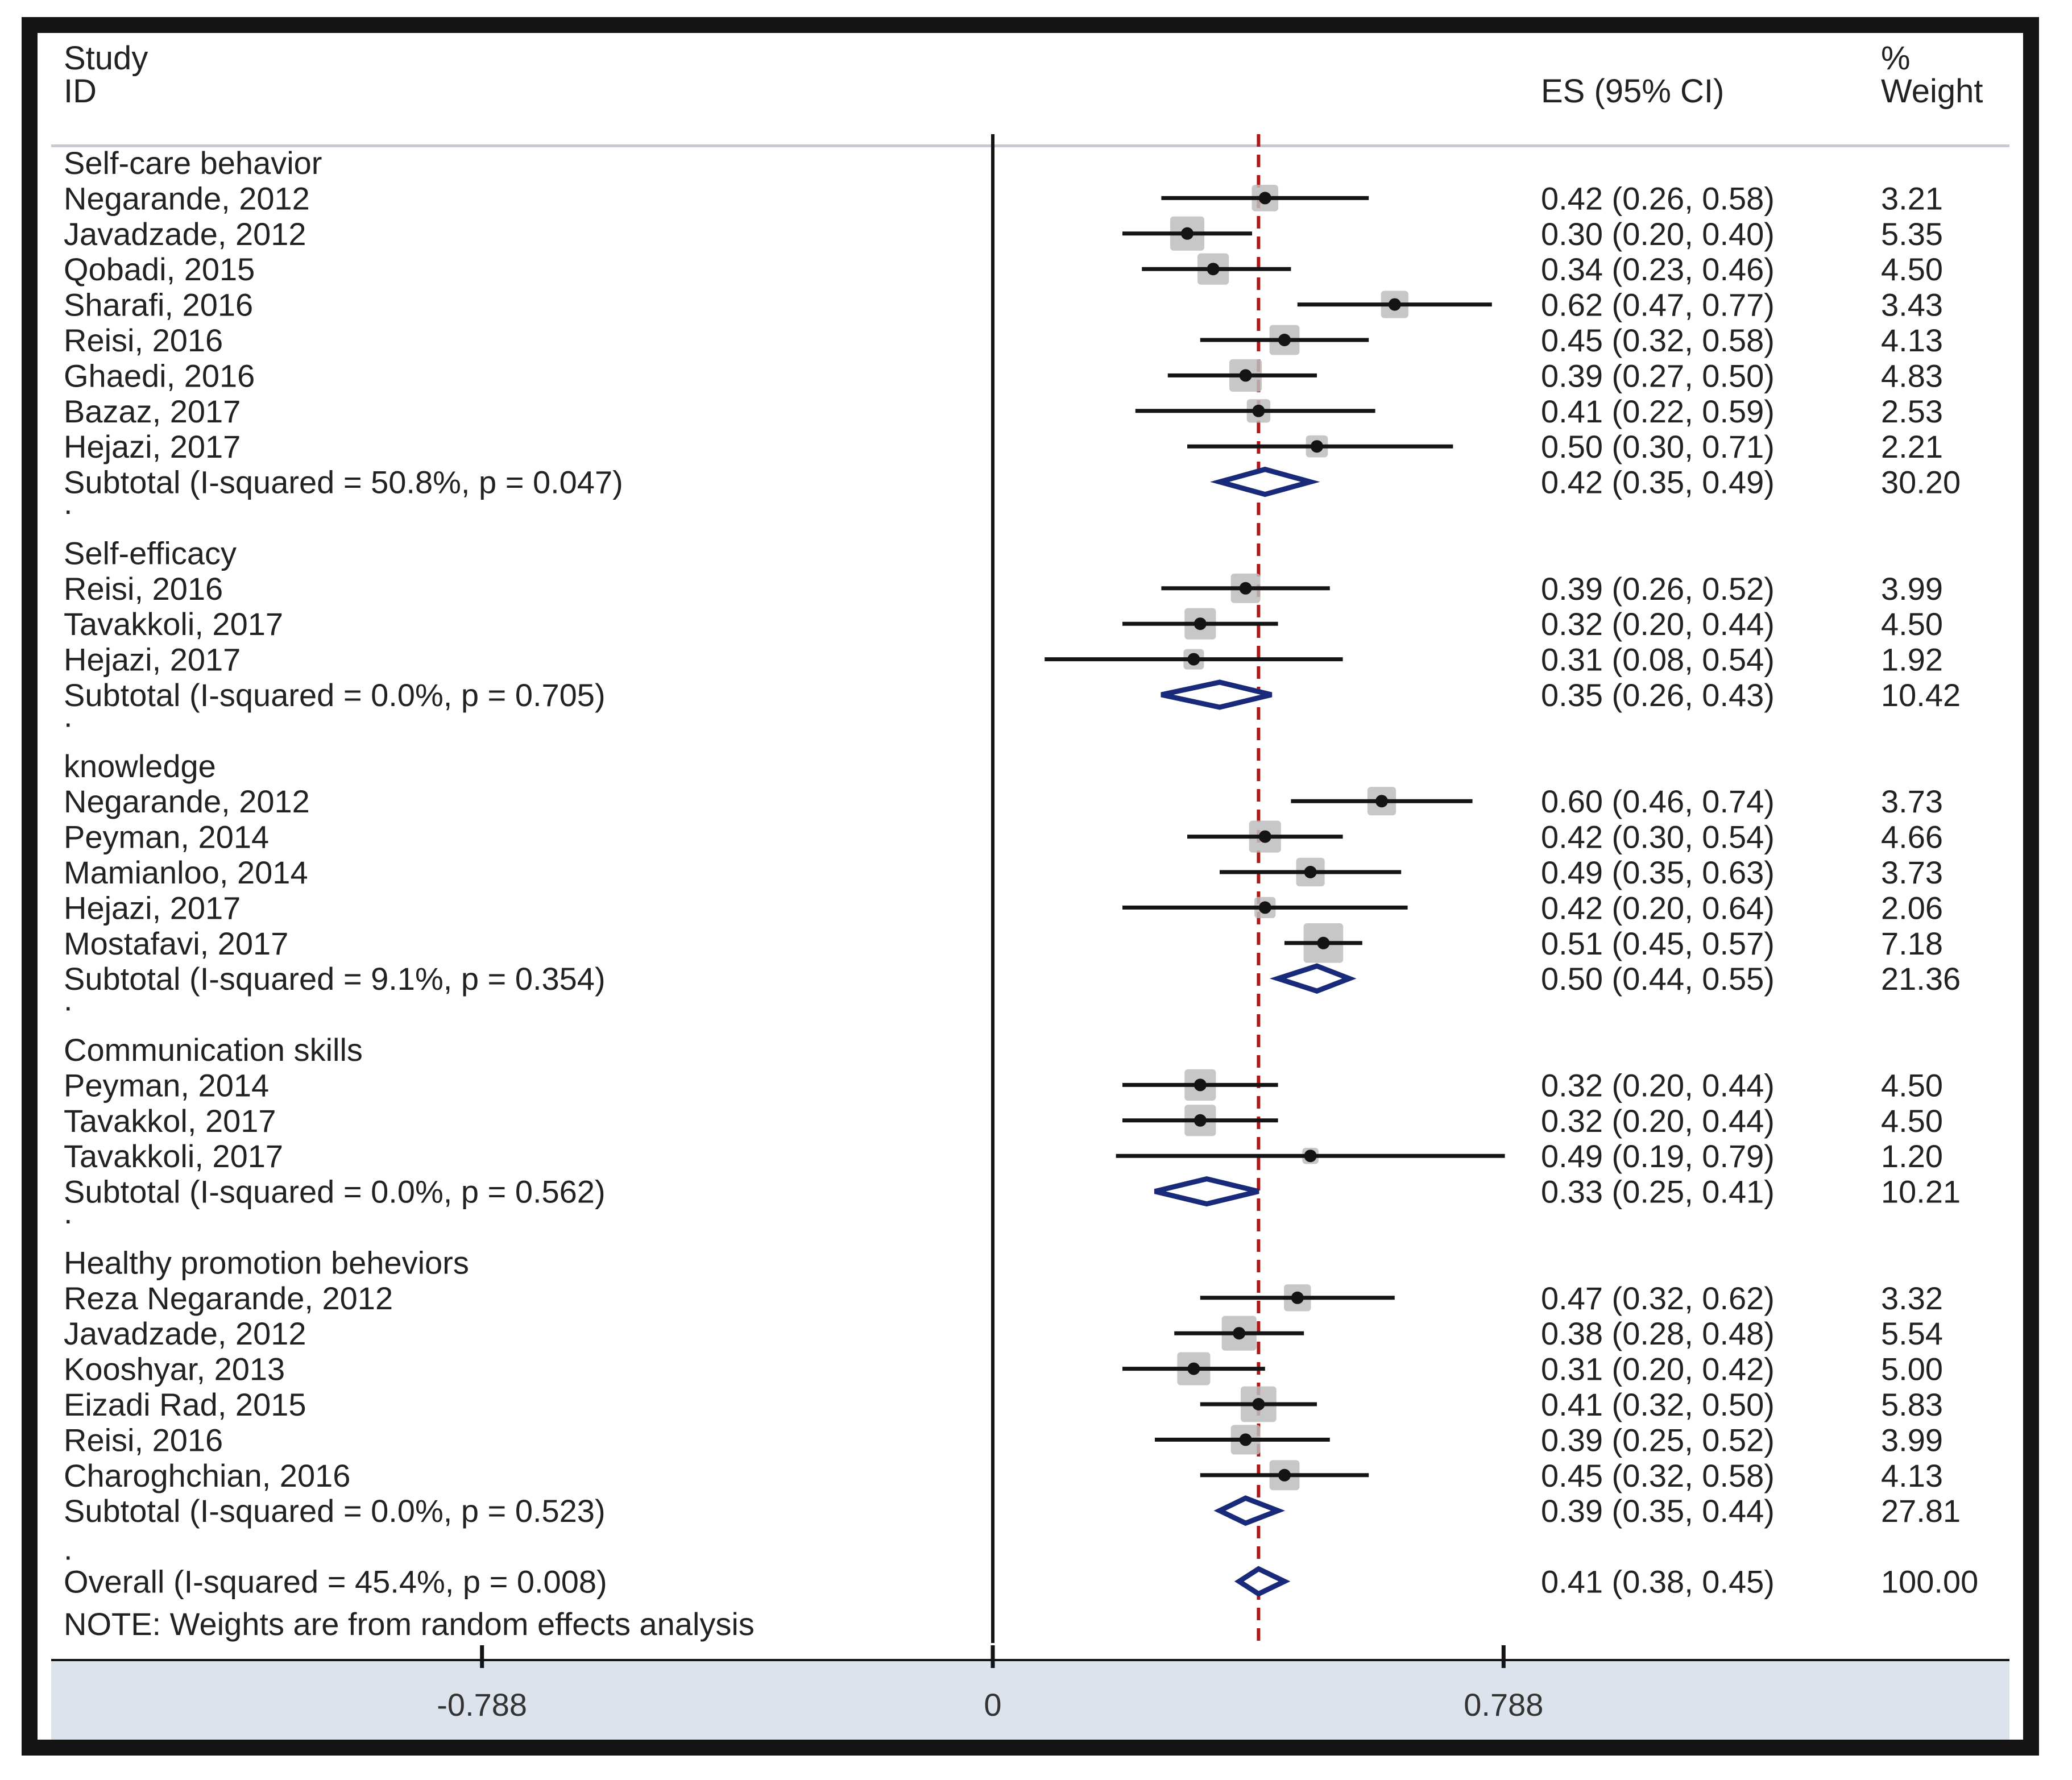 The height and width of the screenshot is (1780, 2072). What do you see at coordinates (1658, 695) in the screenshot?
I see `subtotal-es-ci: 0.35 (0.26, 0.43)` at bounding box center [1658, 695].